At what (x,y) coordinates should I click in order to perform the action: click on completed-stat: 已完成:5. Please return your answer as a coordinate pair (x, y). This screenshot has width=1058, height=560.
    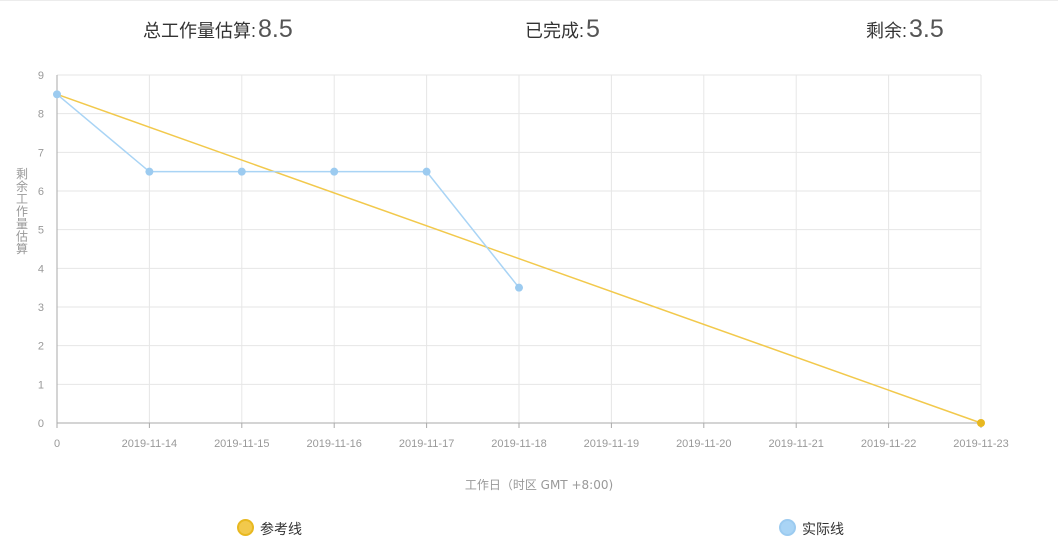
    Looking at the image, I should click on (562, 29).